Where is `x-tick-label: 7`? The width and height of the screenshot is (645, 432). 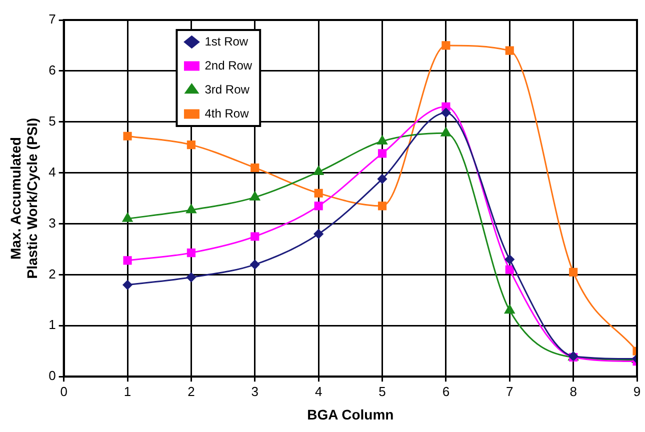 x-tick-label: 7 is located at coordinates (510, 391).